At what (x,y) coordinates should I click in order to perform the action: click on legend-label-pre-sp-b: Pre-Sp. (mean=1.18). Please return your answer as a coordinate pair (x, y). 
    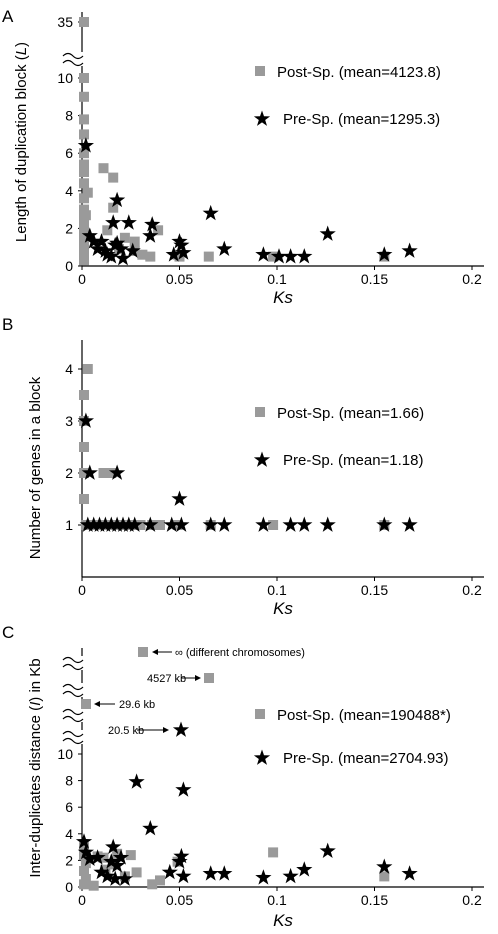
    Looking at the image, I should click on (353, 460).